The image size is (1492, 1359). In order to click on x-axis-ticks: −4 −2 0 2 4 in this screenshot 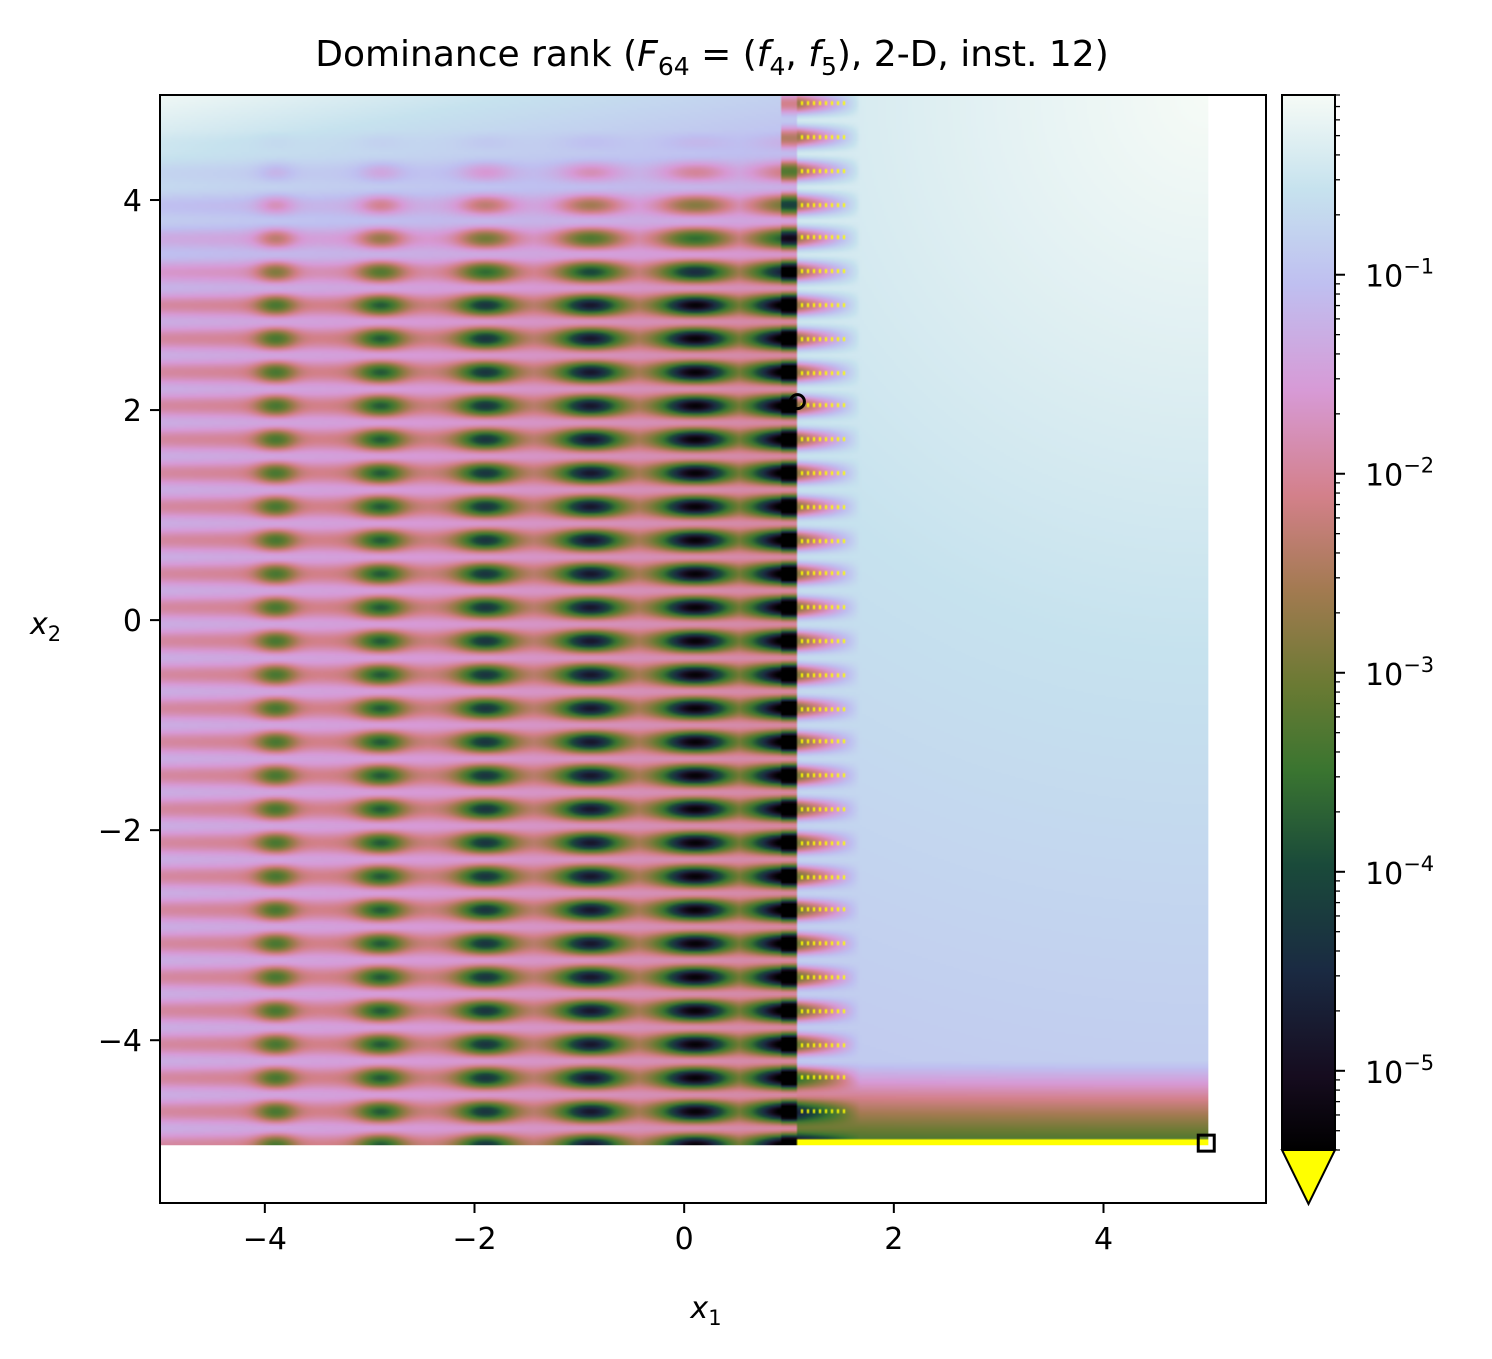, I will do `click(678, 1230)`.